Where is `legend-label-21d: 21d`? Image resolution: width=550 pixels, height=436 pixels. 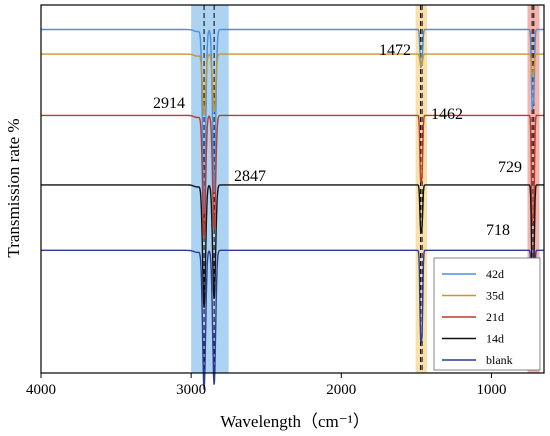 legend-label-21d: 21d is located at coordinates (495, 317).